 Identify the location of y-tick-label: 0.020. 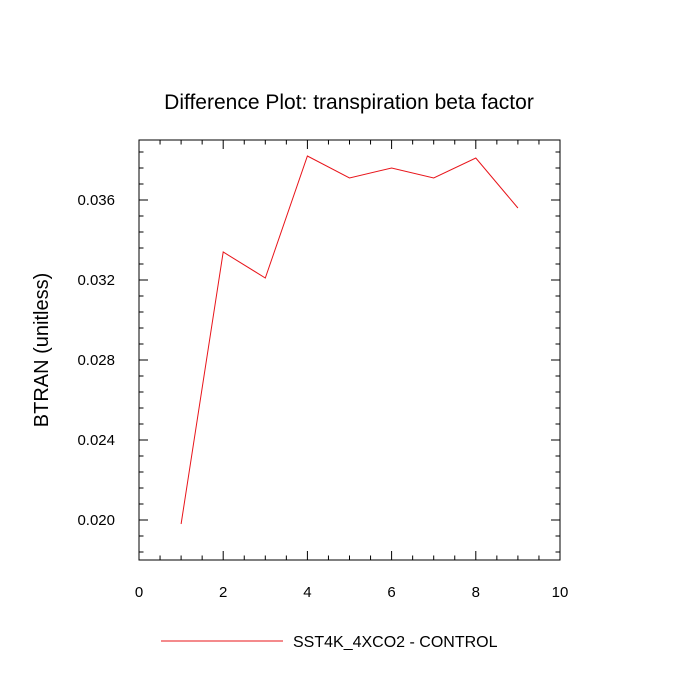
(96, 520).